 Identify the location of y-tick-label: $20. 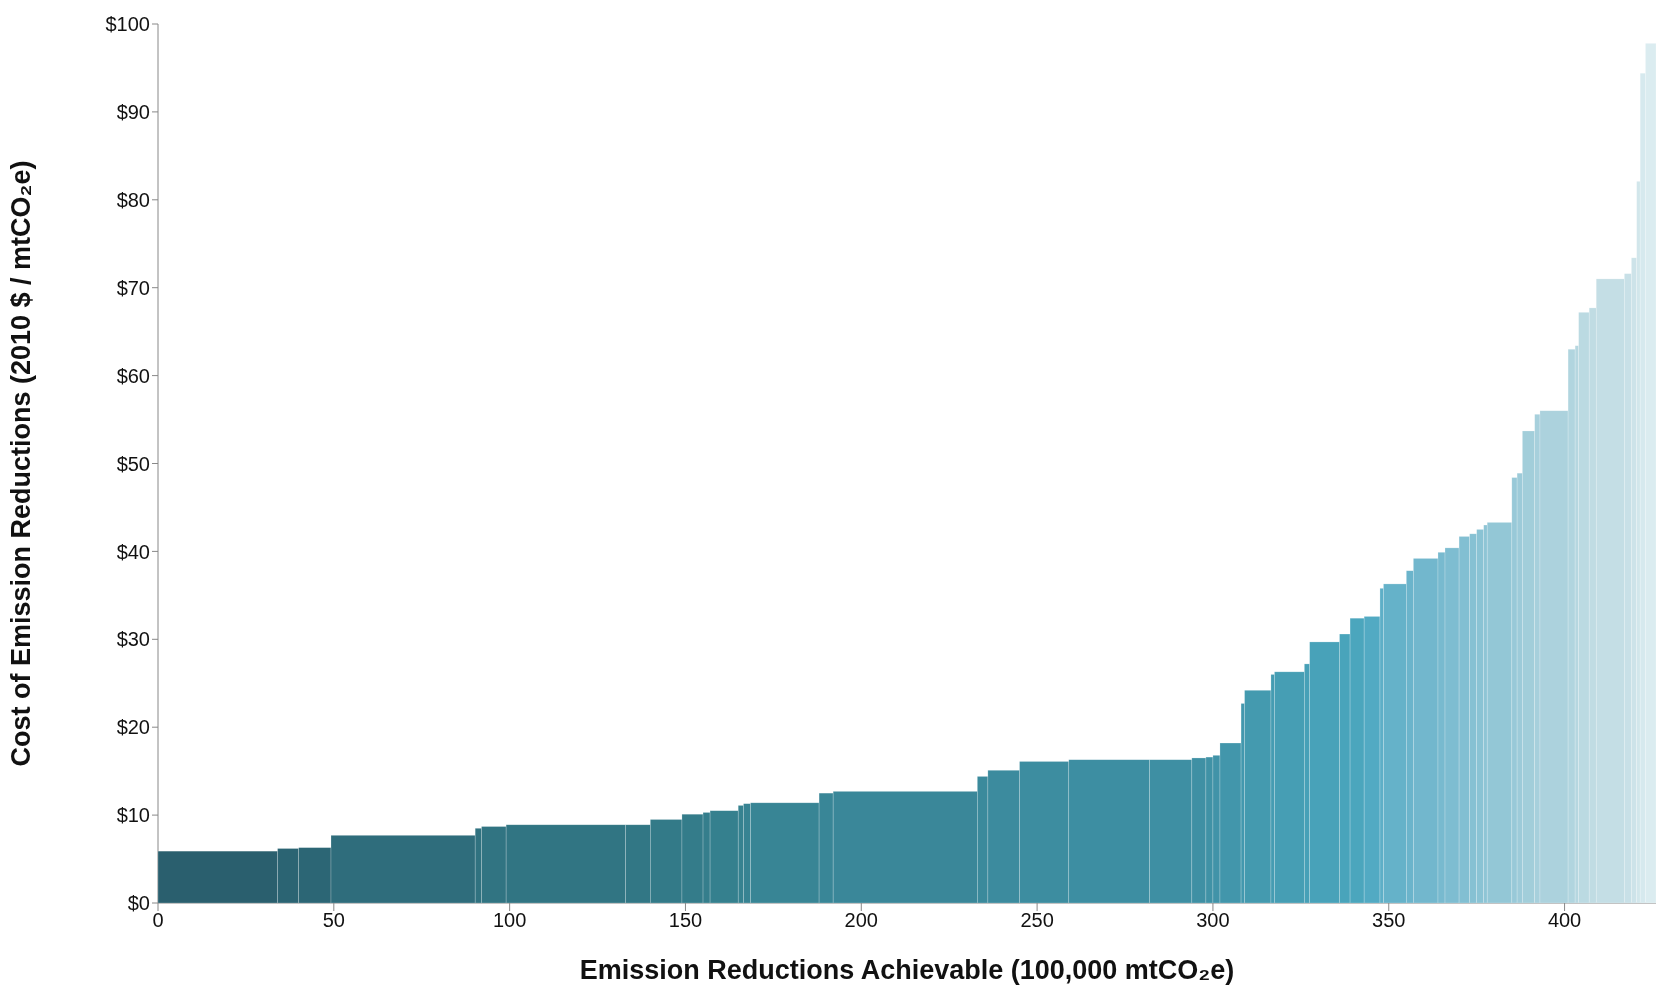
(133, 727).